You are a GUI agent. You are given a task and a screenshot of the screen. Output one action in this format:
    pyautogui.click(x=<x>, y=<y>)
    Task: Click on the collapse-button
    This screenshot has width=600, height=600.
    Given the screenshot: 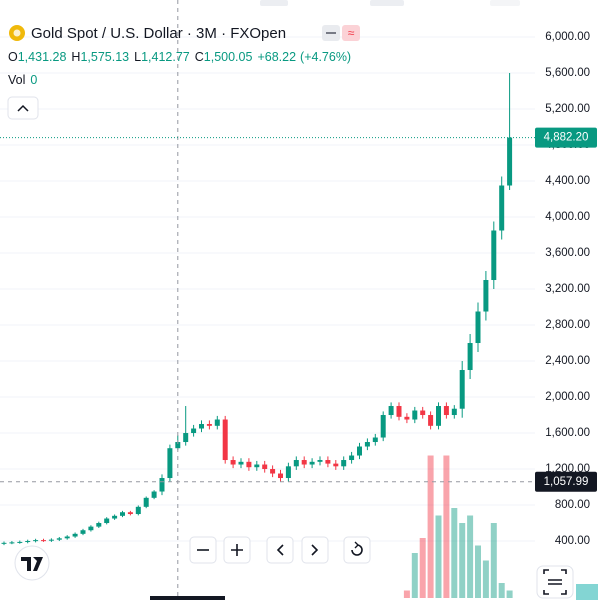 What is the action you would take?
    pyautogui.click(x=23, y=108)
    